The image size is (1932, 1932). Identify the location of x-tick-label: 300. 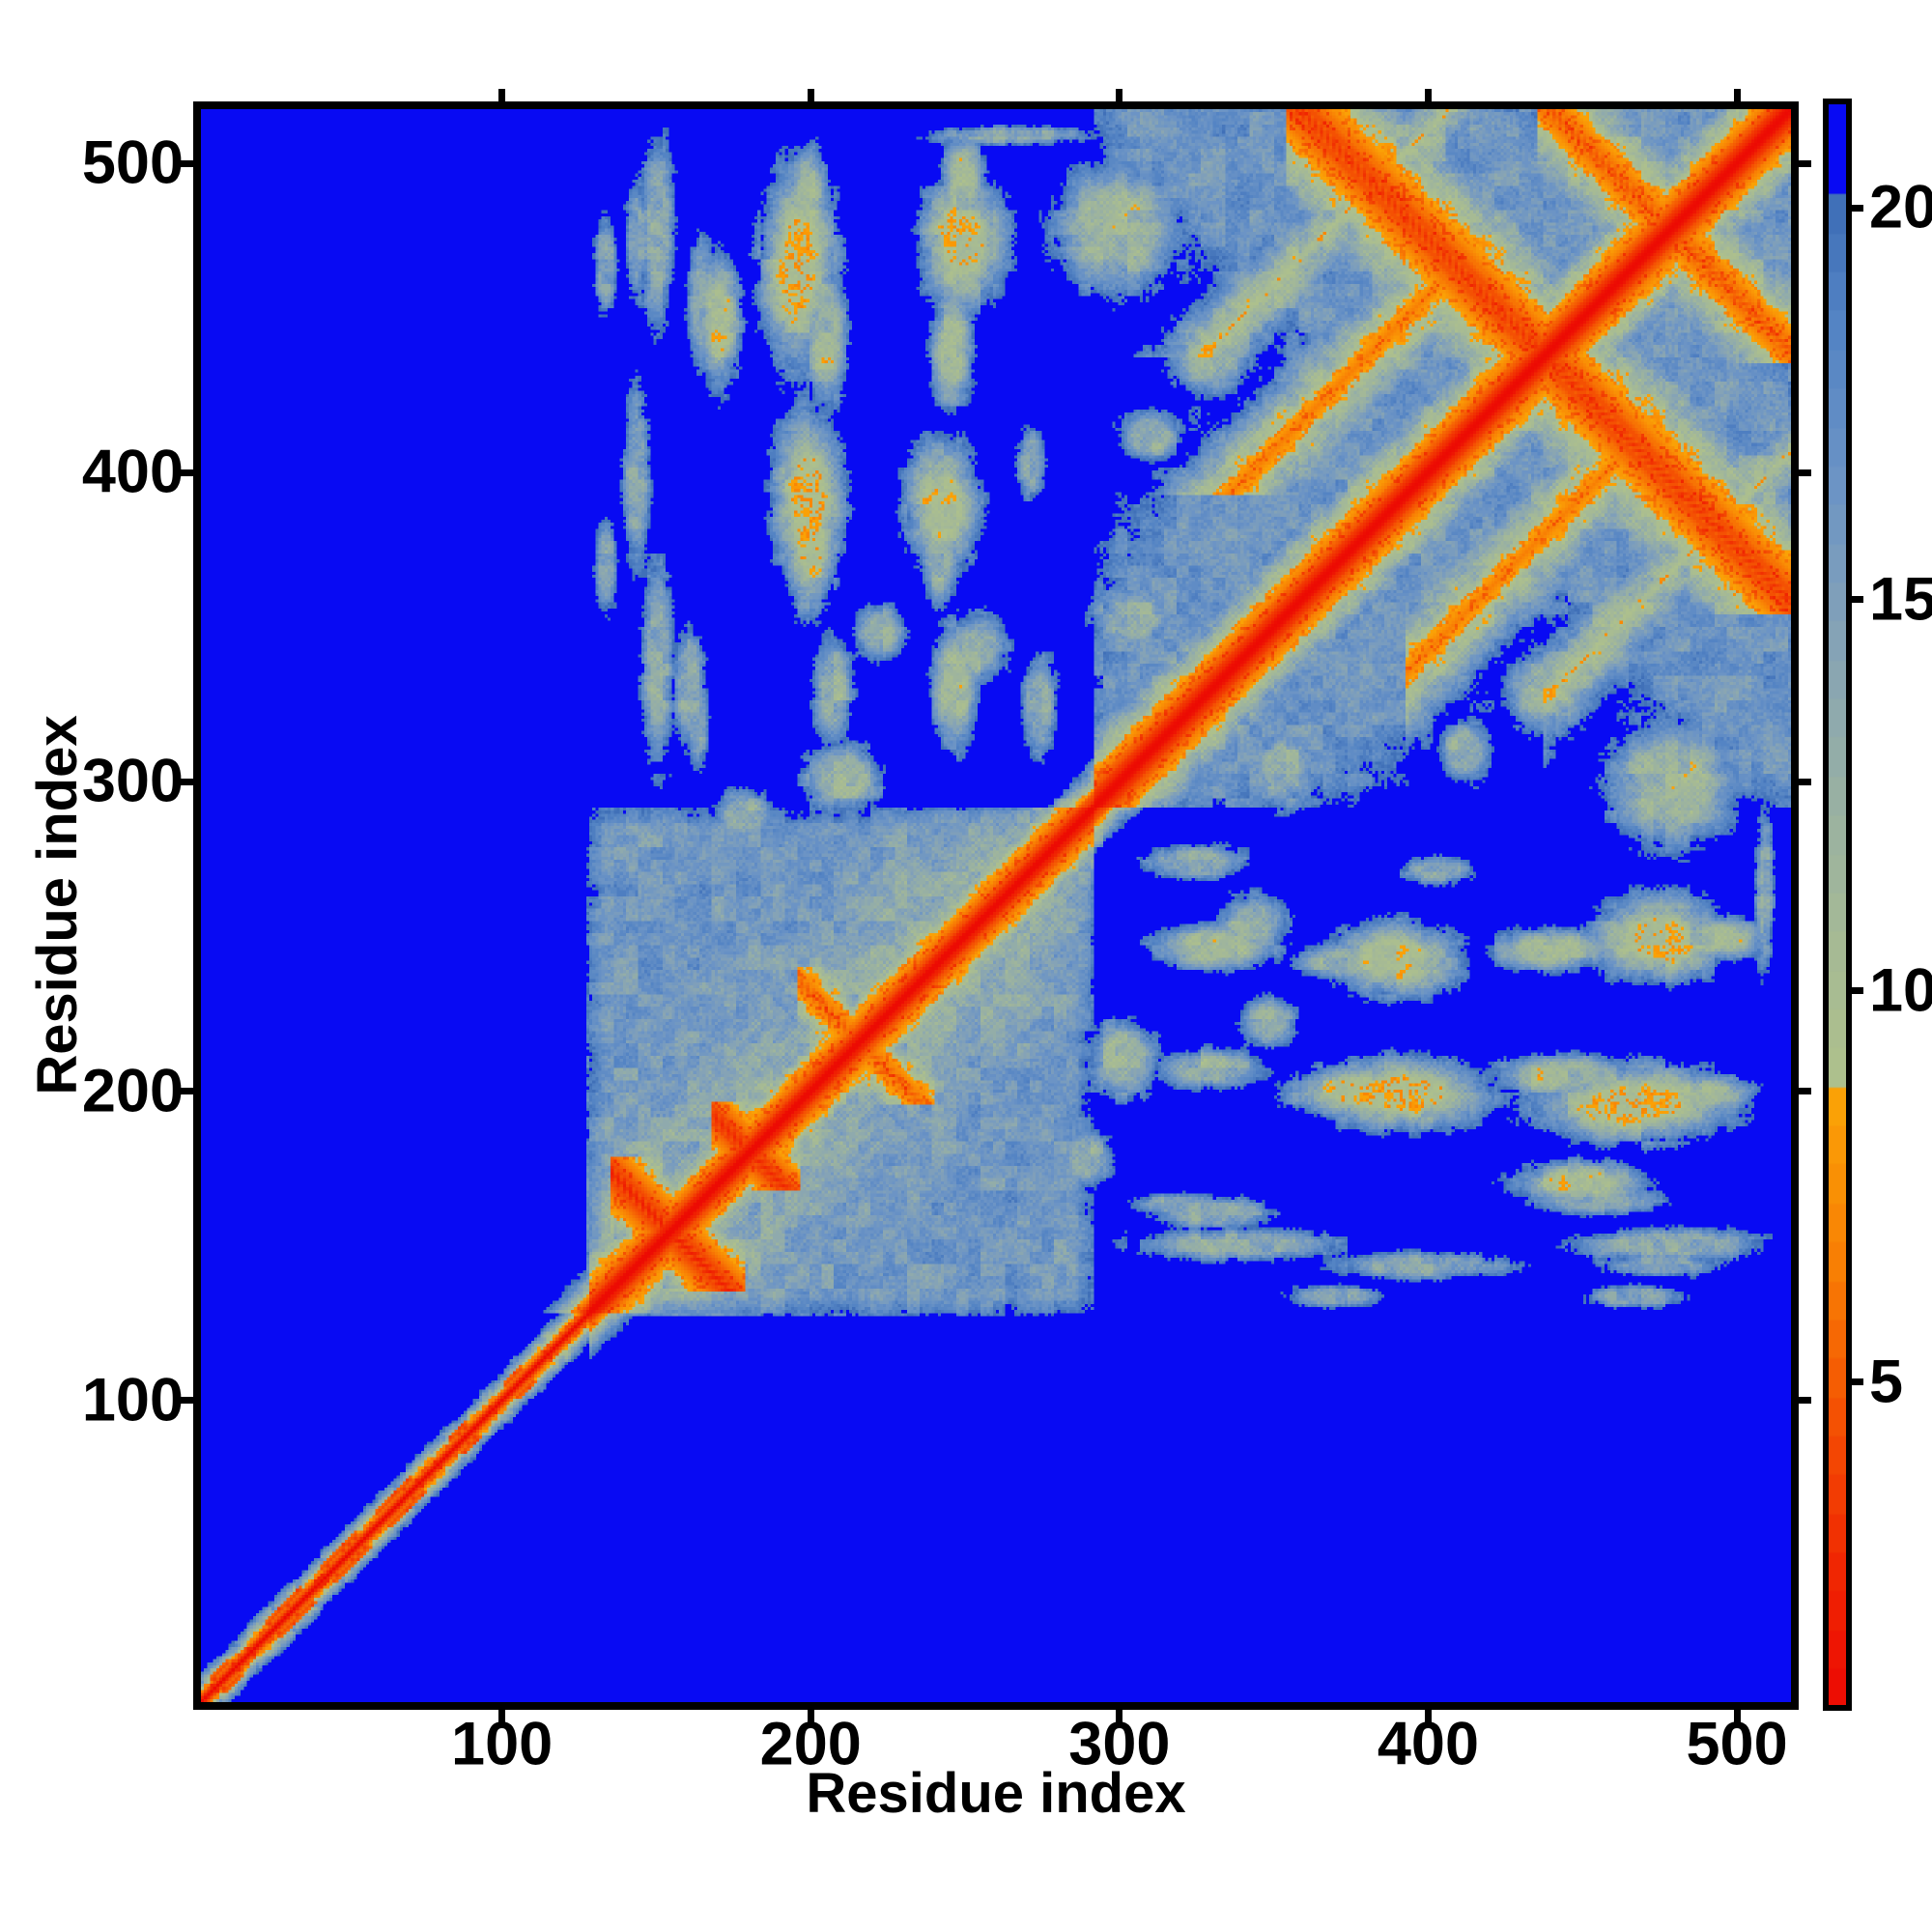
(1119, 1744).